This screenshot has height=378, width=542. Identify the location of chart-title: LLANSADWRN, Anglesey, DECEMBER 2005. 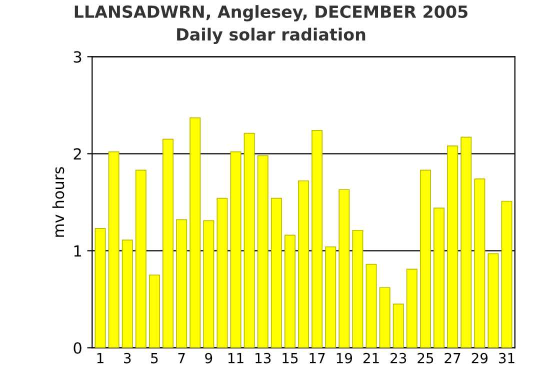
(271, 13).